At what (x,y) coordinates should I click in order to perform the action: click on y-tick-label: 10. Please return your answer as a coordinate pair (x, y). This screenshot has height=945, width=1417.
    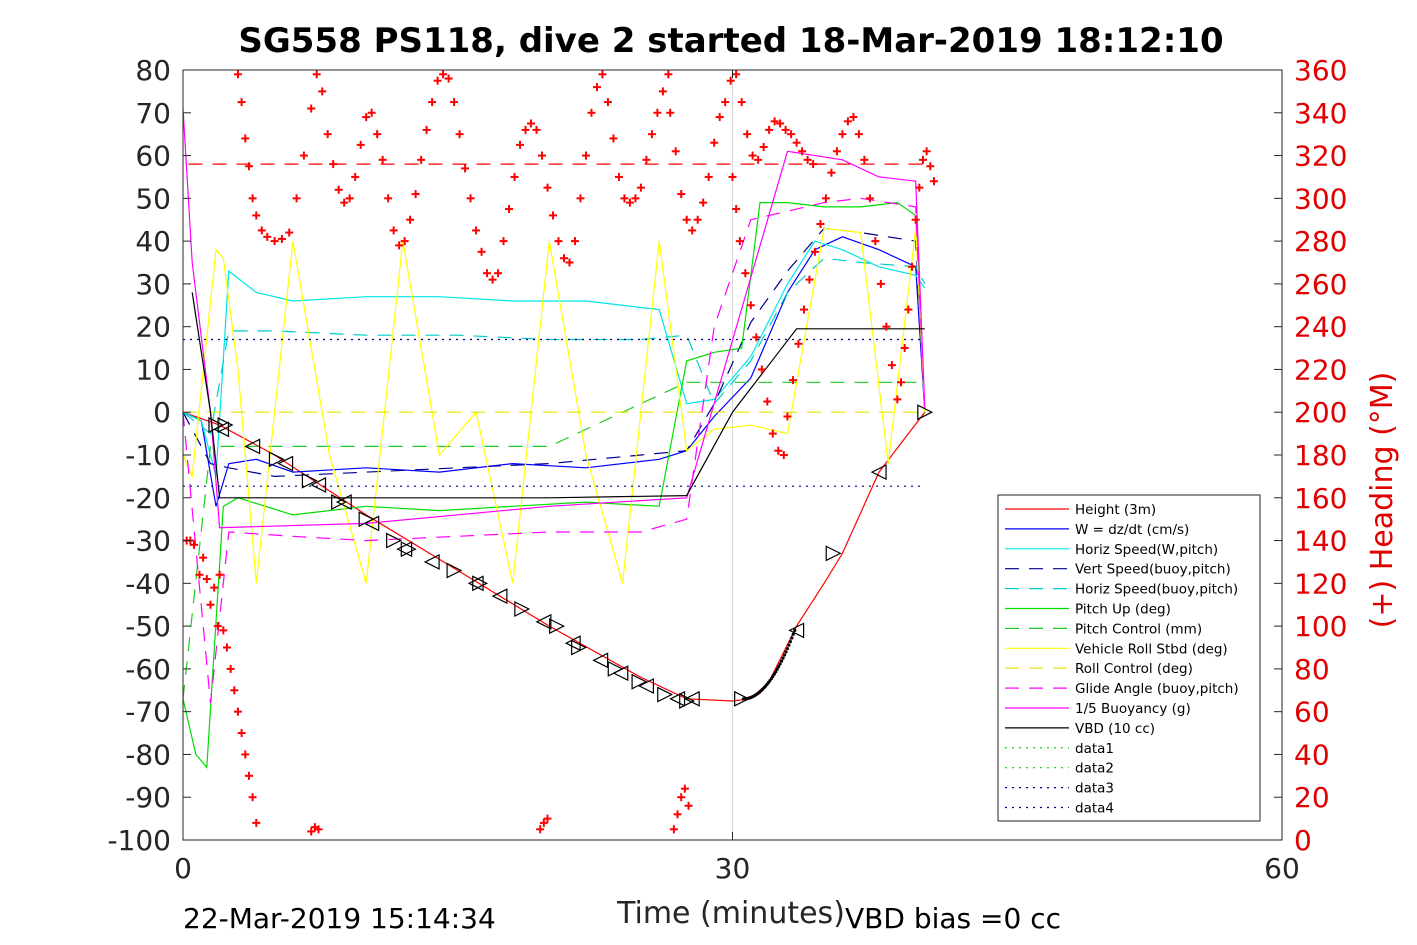
    Looking at the image, I should click on (153, 369).